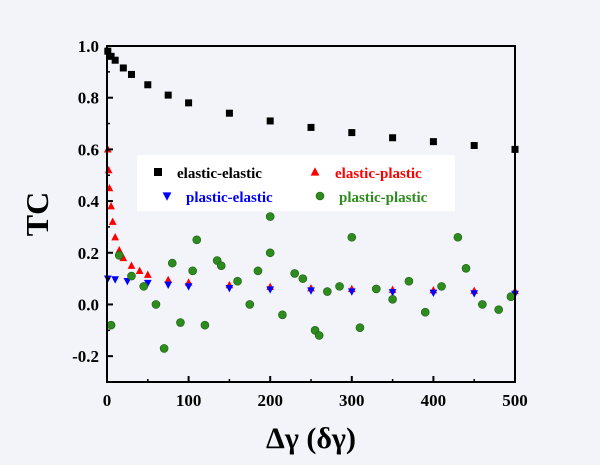 This screenshot has width=600, height=465. Describe the element at coordinates (352, 400) in the screenshot. I see `x-tick-label: 300` at that location.